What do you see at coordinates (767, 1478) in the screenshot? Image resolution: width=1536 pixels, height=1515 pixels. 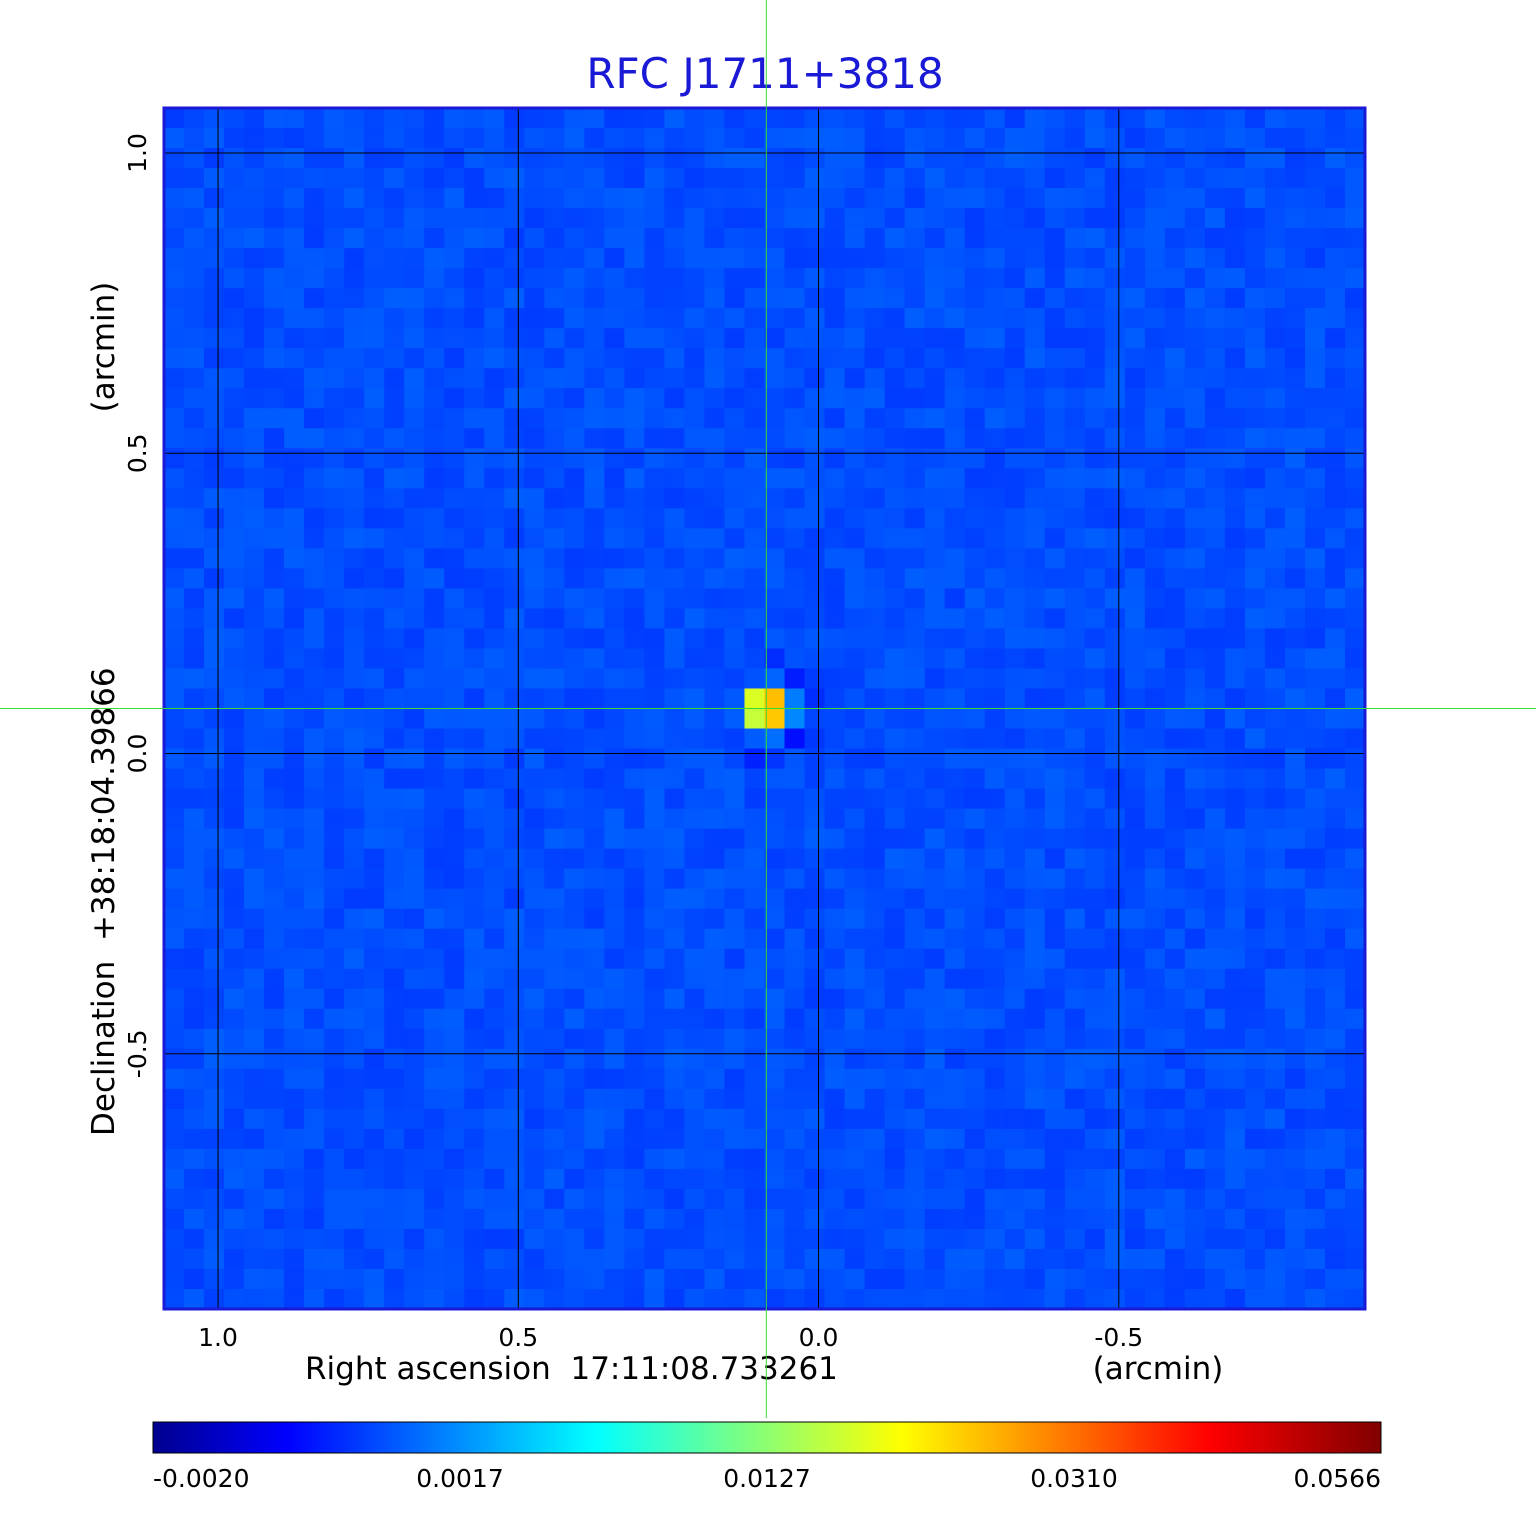 I see `colorbar-tick-labels: -0.0020 0.0017 0.0127 0.0310 0.0566` at bounding box center [767, 1478].